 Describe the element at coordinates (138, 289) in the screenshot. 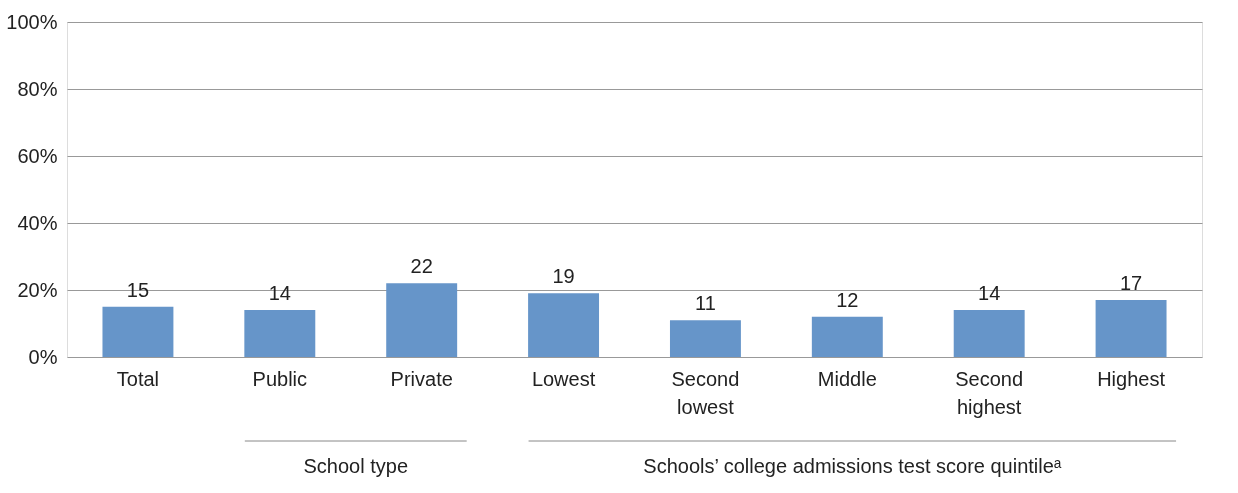

I see `data-label: 15` at that location.